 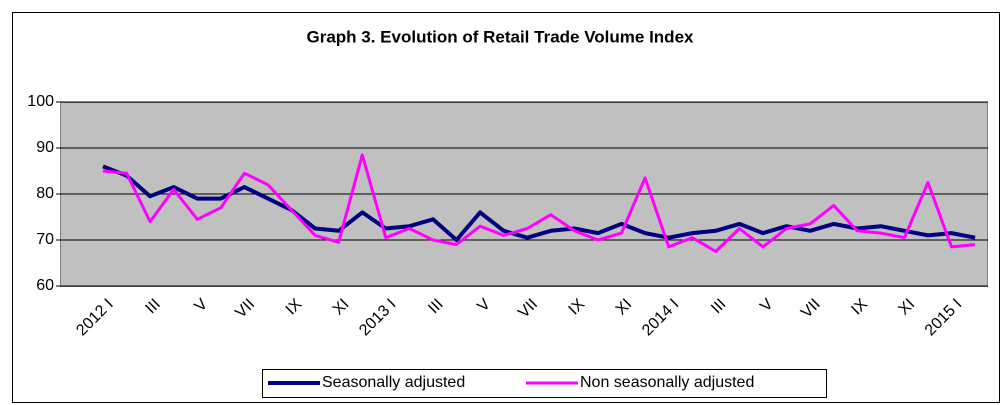 I want to click on legend-label: Non seasonally adjusted, so click(x=667, y=382).